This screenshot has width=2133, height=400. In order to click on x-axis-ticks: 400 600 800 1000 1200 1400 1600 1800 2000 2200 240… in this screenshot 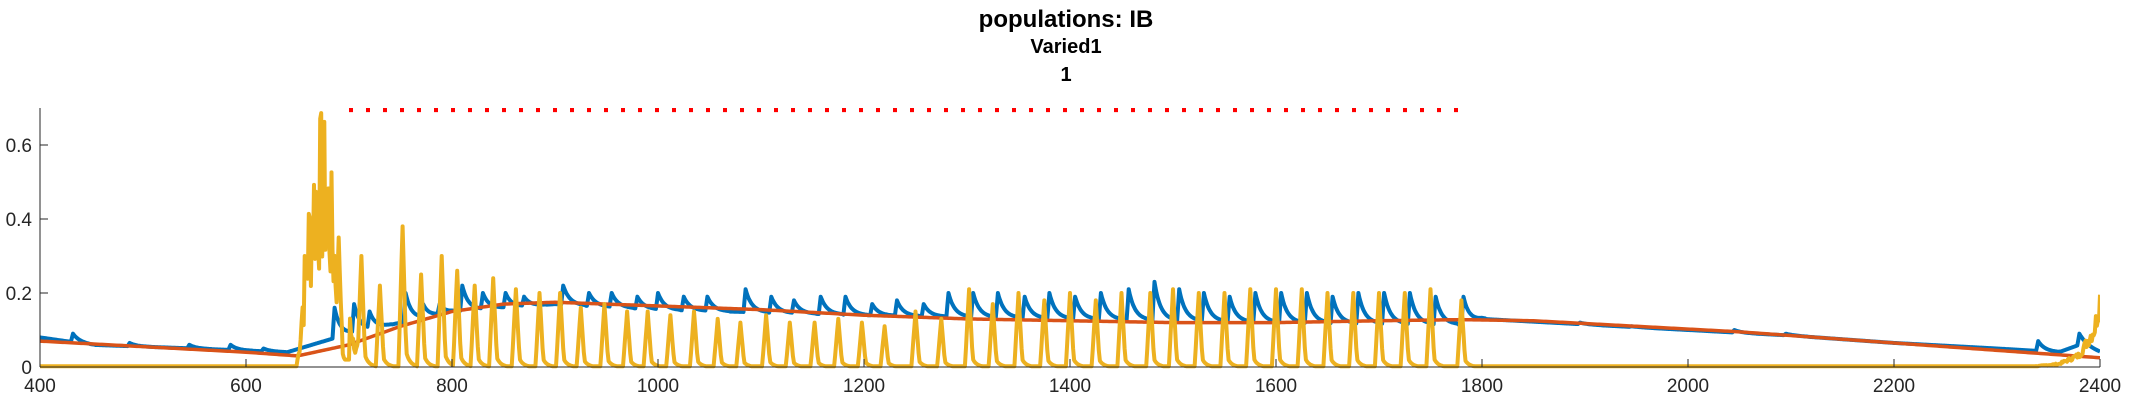, I will do `click(1072, 378)`.